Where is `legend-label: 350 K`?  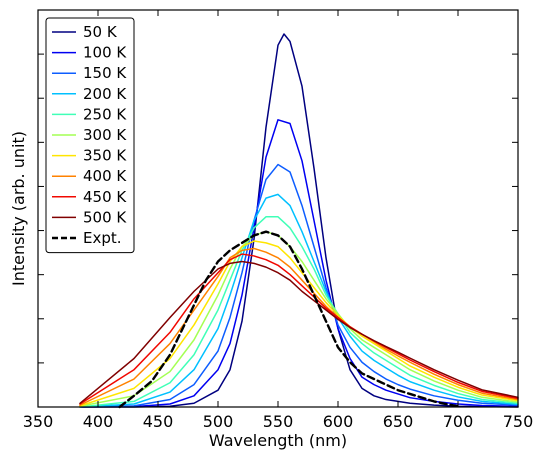 legend-label: 350 K is located at coordinates (105, 156).